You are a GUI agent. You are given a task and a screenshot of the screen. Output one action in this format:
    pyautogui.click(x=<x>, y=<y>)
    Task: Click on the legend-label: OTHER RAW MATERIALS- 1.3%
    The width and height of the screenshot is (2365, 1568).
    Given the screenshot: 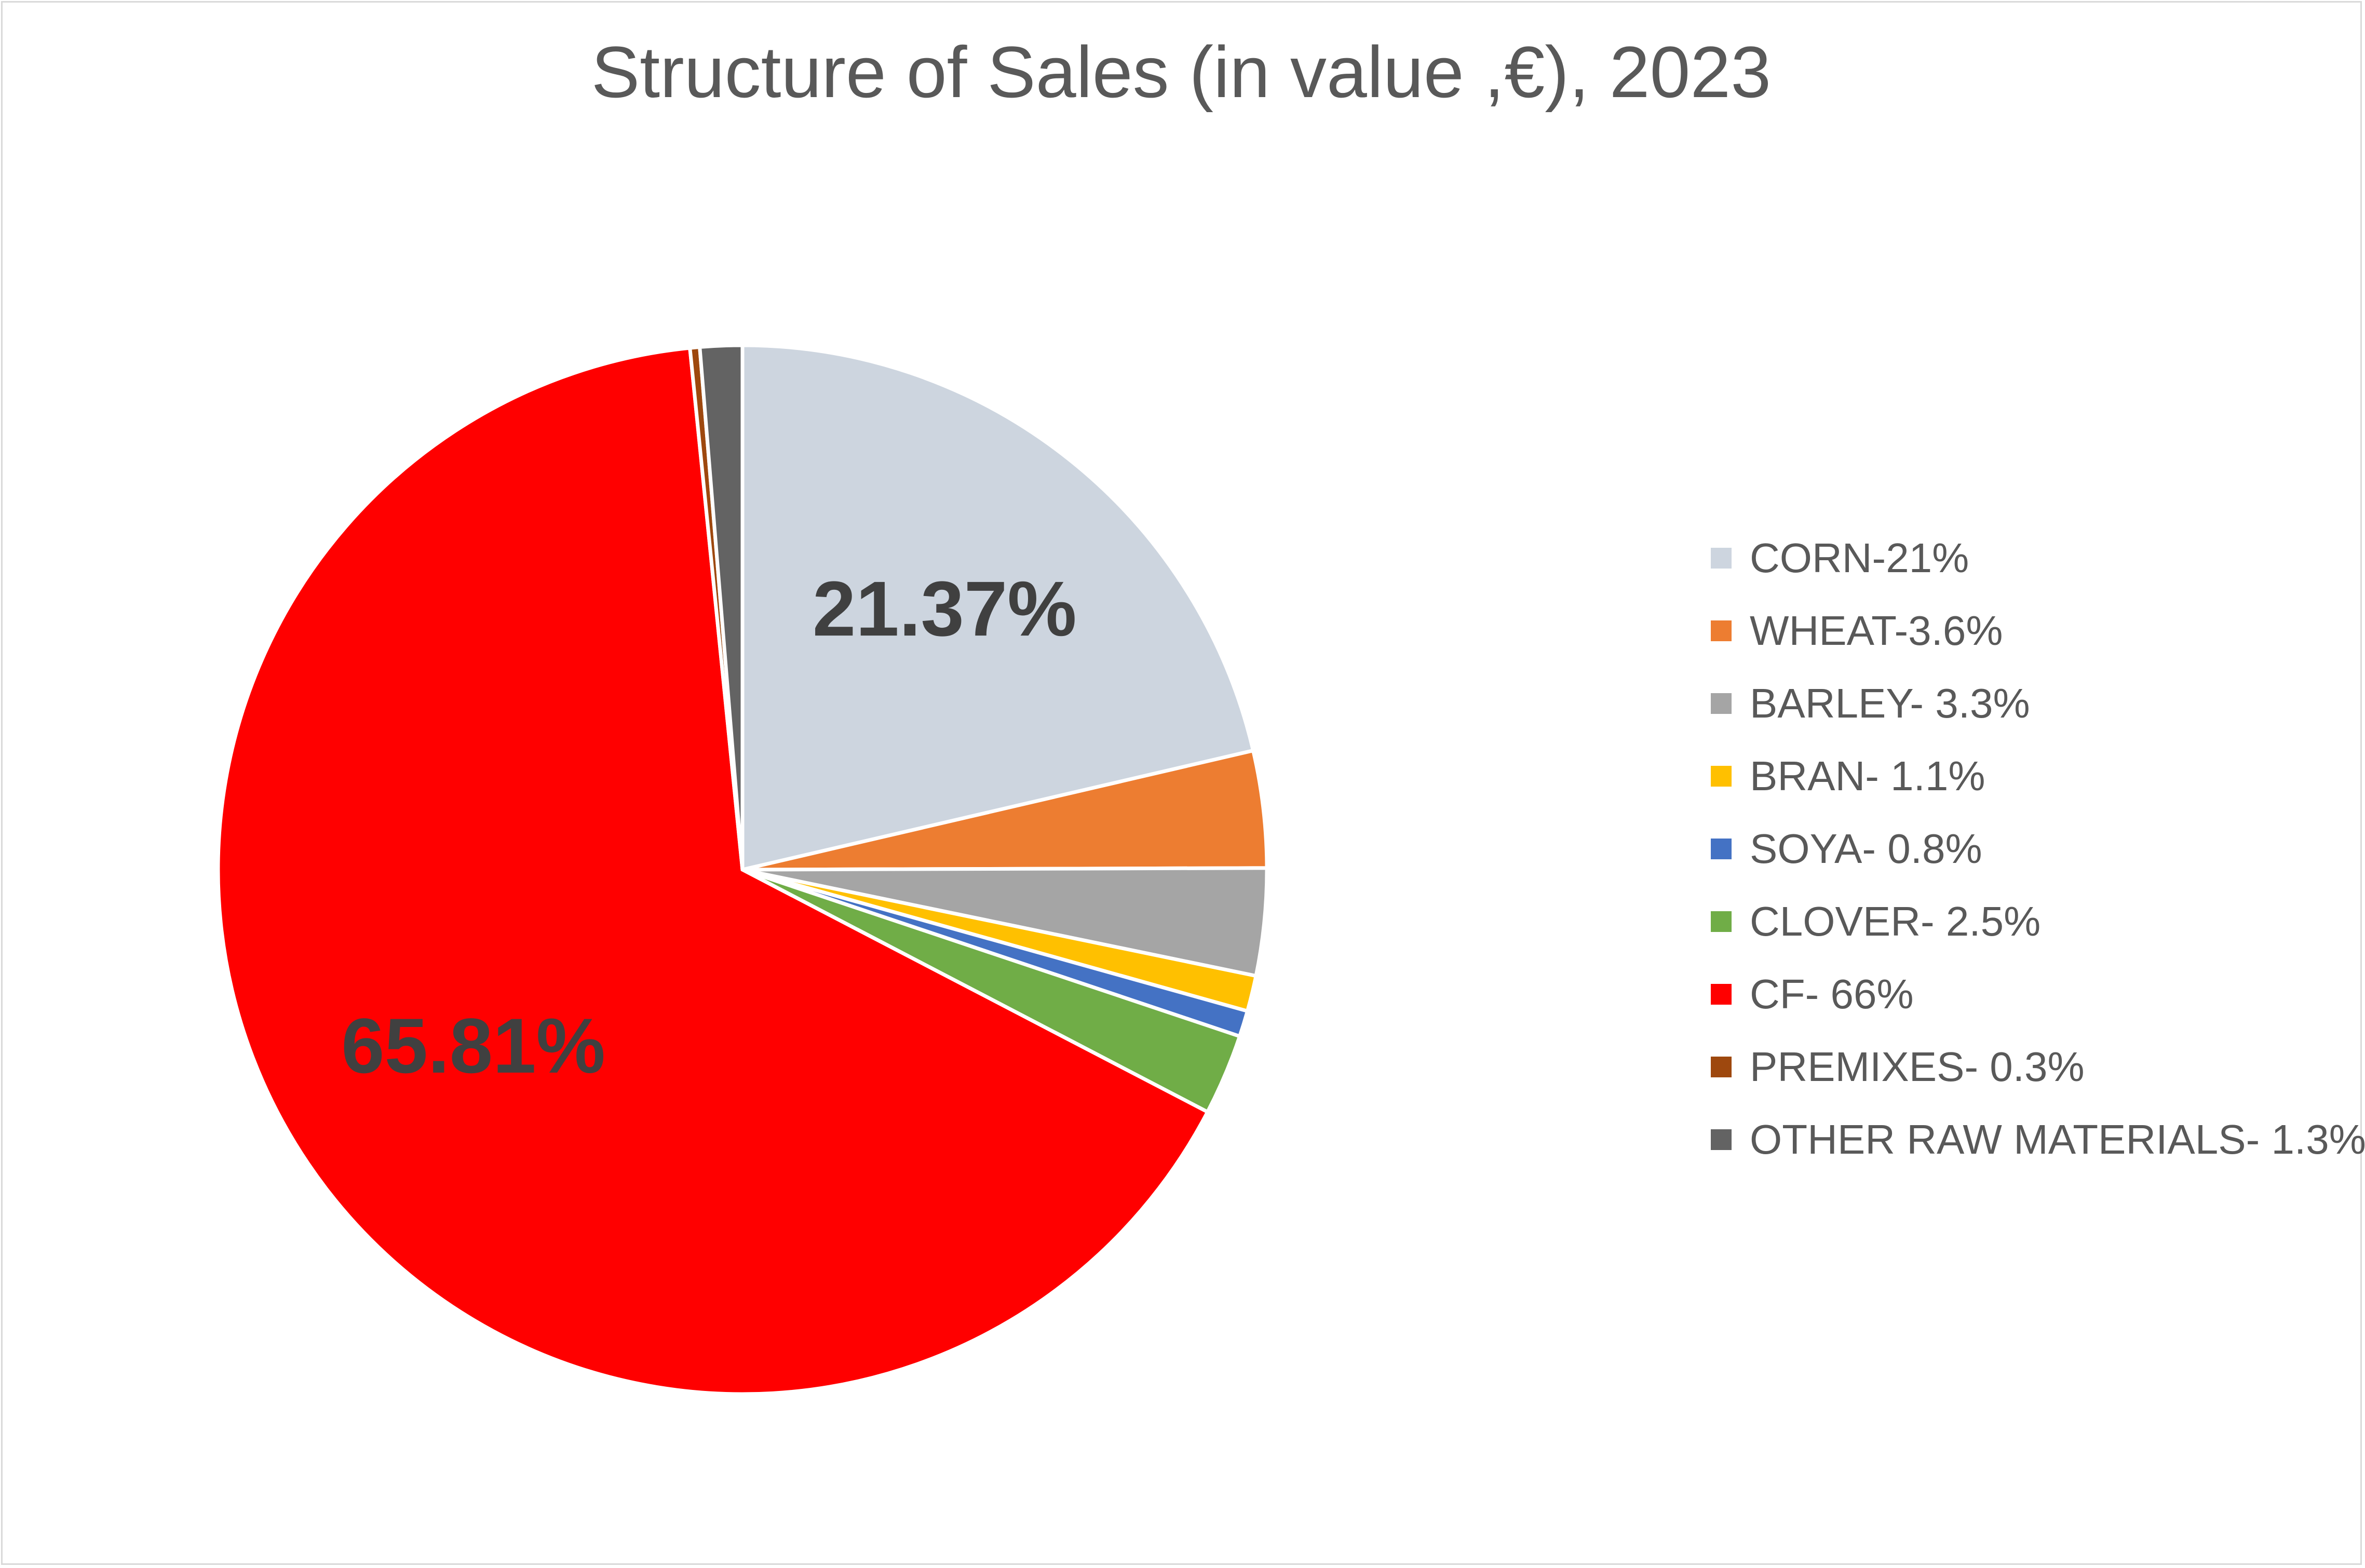 What is the action you would take?
    pyautogui.click(x=2057, y=1139)
    